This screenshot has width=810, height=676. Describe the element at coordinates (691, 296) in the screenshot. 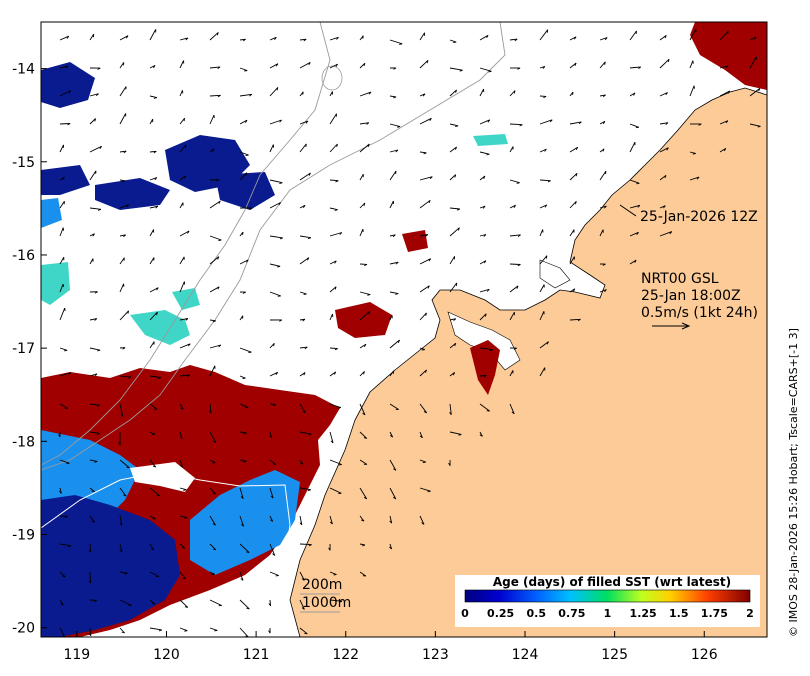

I see `product-time-label: 25-Jan 18:00Z` at that location.